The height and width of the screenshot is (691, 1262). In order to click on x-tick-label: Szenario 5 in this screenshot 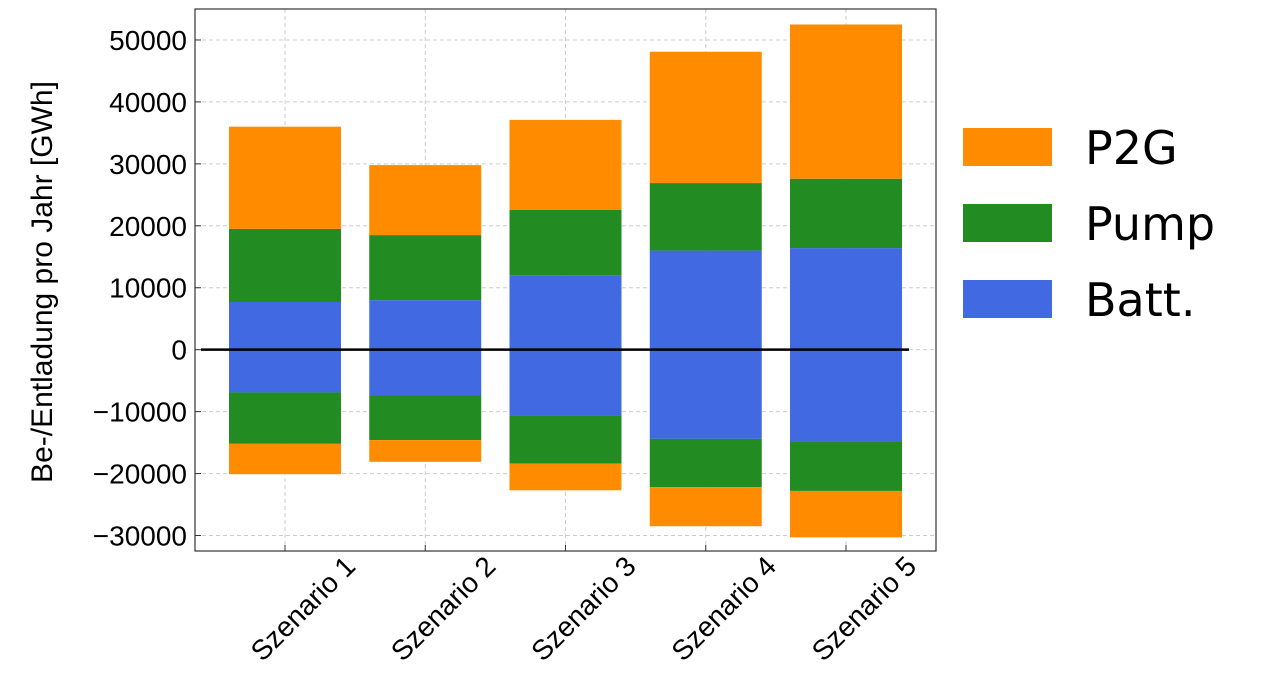, I will do `click(864, 608)`.